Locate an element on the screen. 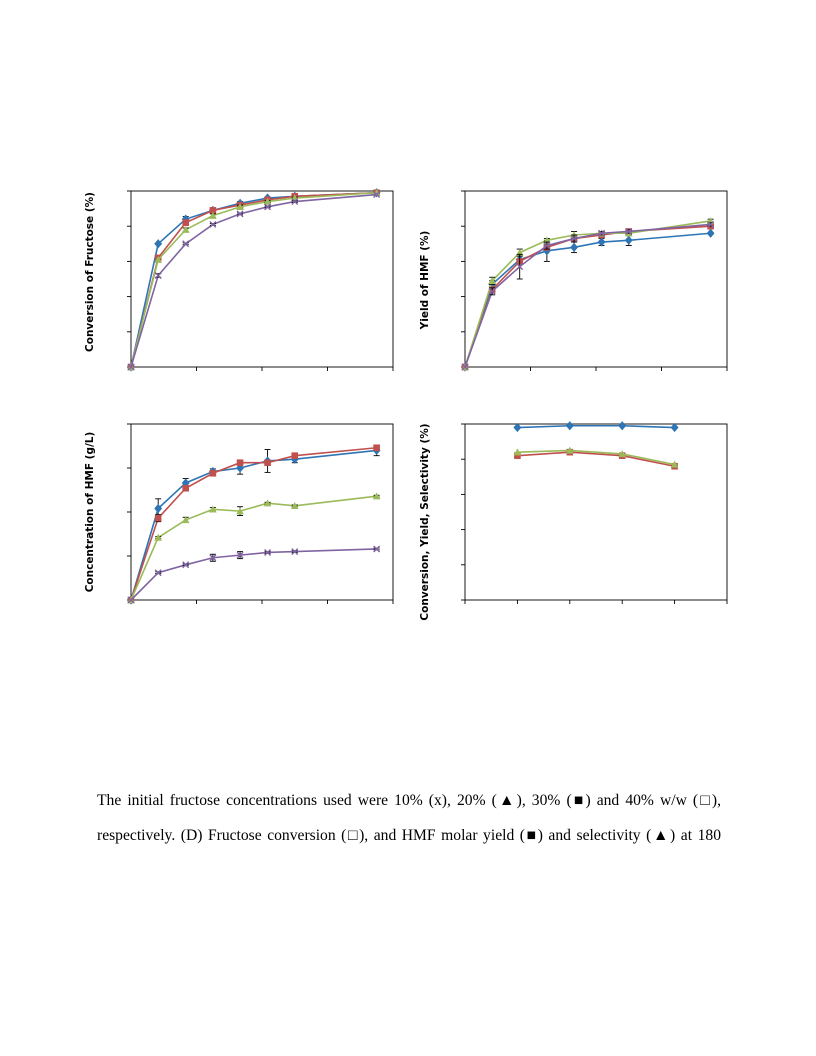 Image resolution: width=816 pixels, height=1056 pixels. chart4-series2-line is located at coordinates (596, 459).